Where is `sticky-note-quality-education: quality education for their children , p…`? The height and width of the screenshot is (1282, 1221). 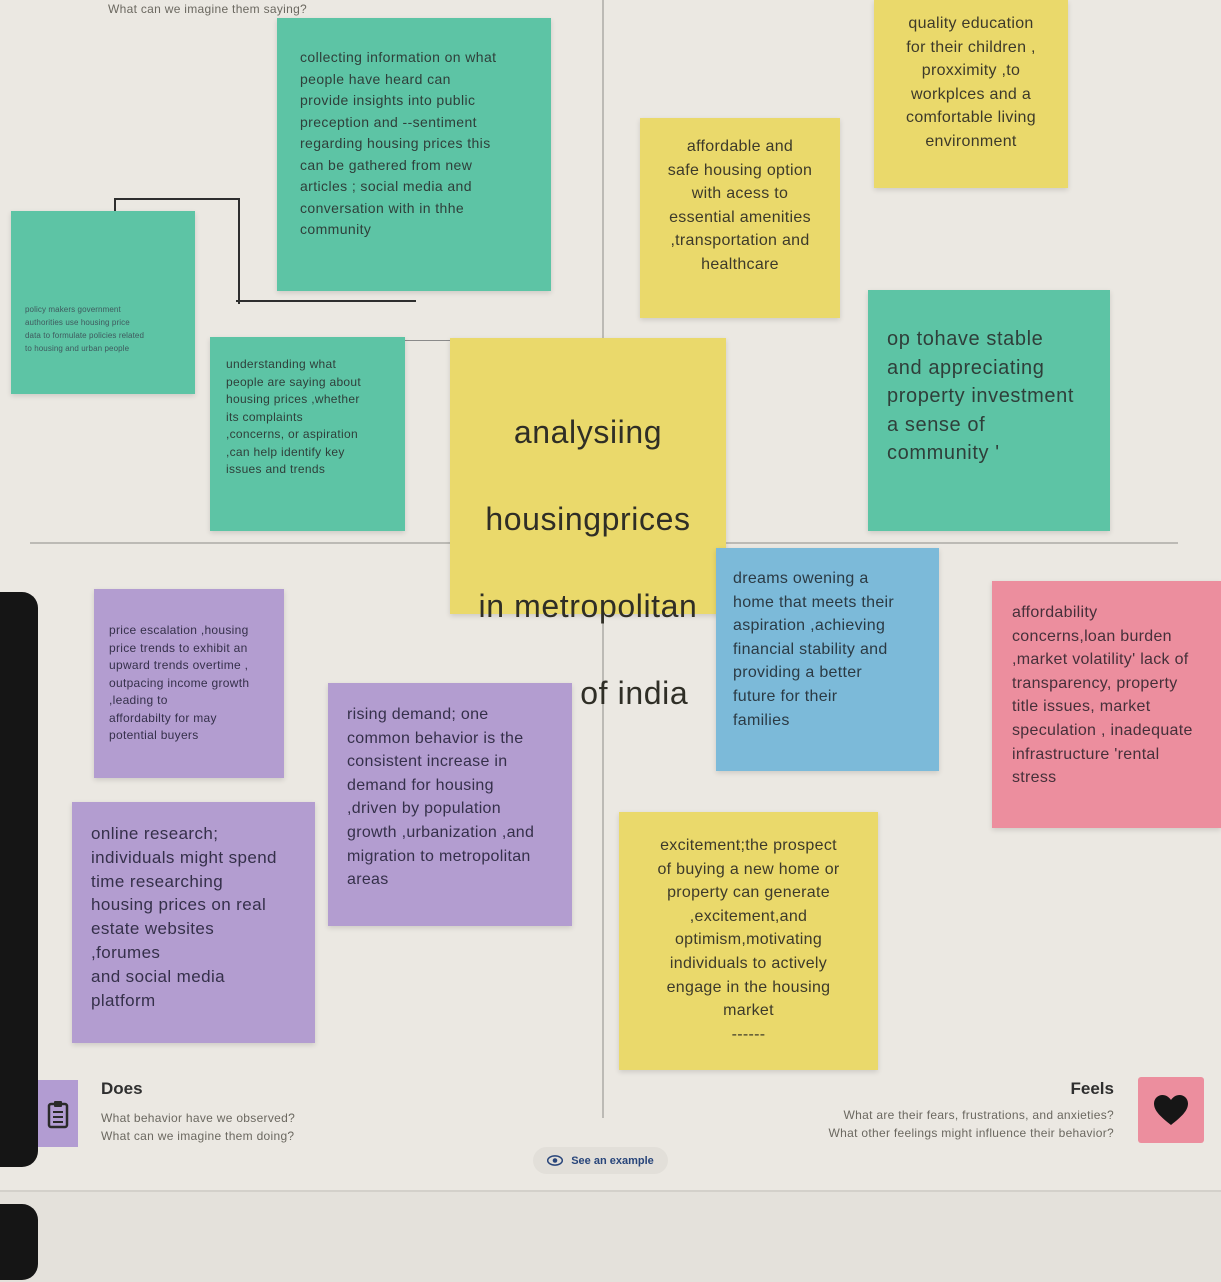 sticky-note-quality-education: quality education for their children , p… is located at coordinates (971, 94).